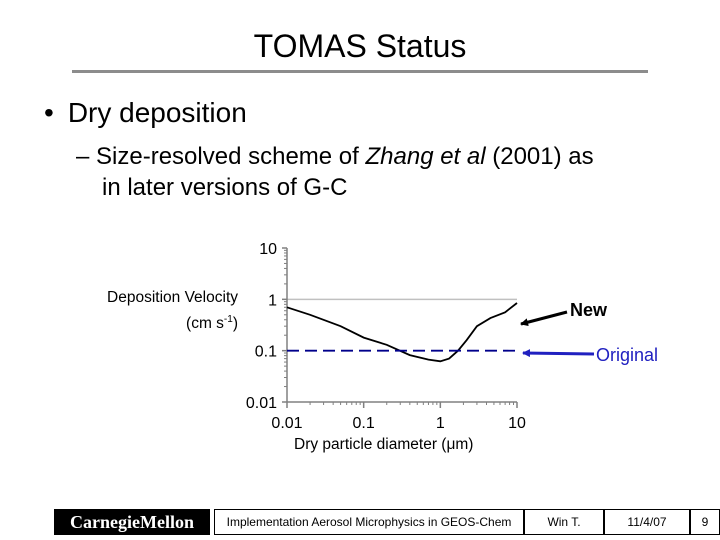  Describe the element at coordinates (627, 355) in the screenshot. I see `original-annotation-label: Original` at that location.